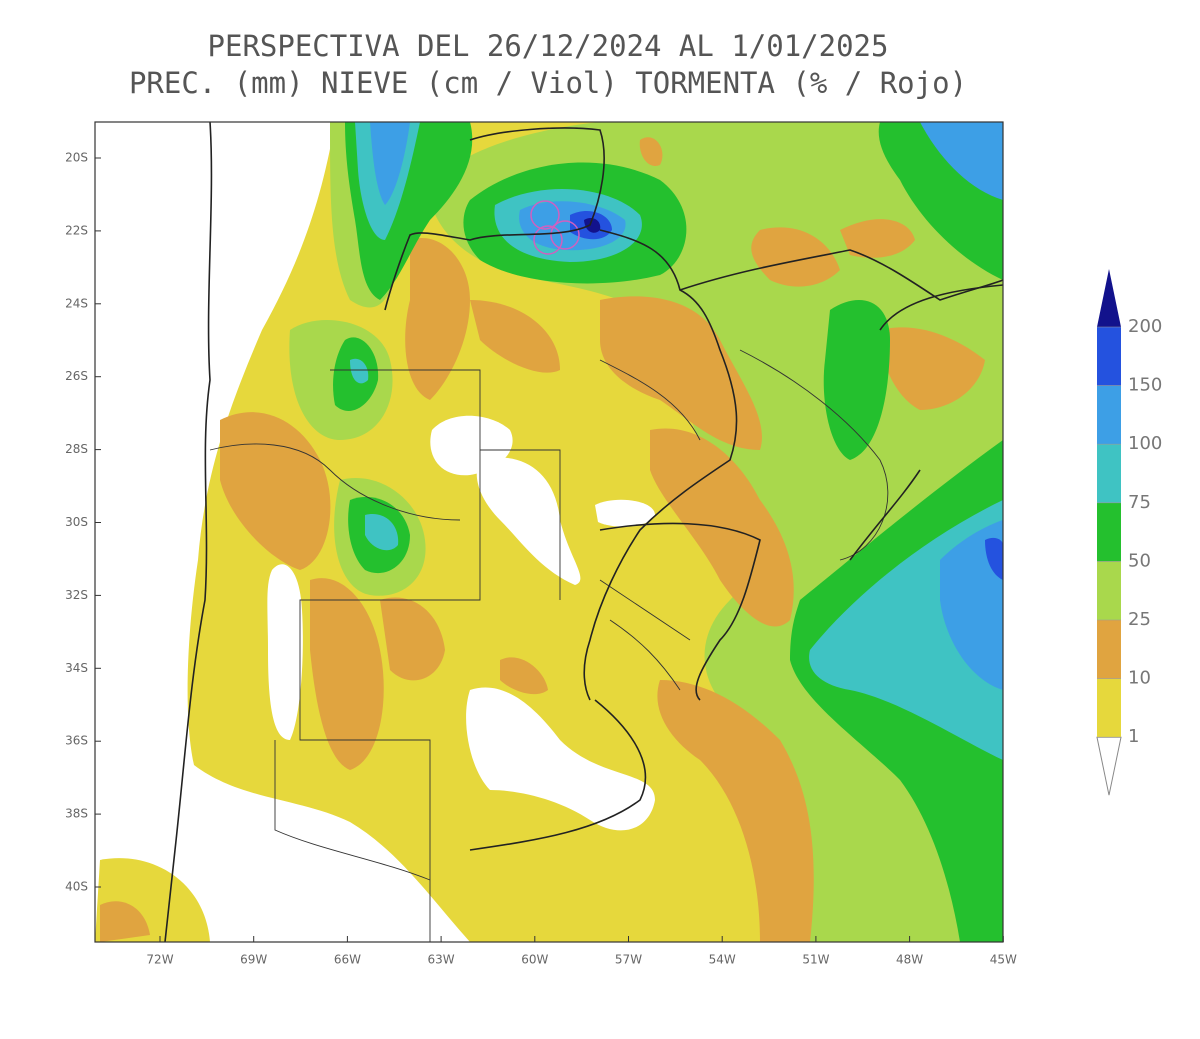 The height and width of the screenshot is (1039, 1200). I want to click on colorbar-above, so click(1109, 298).